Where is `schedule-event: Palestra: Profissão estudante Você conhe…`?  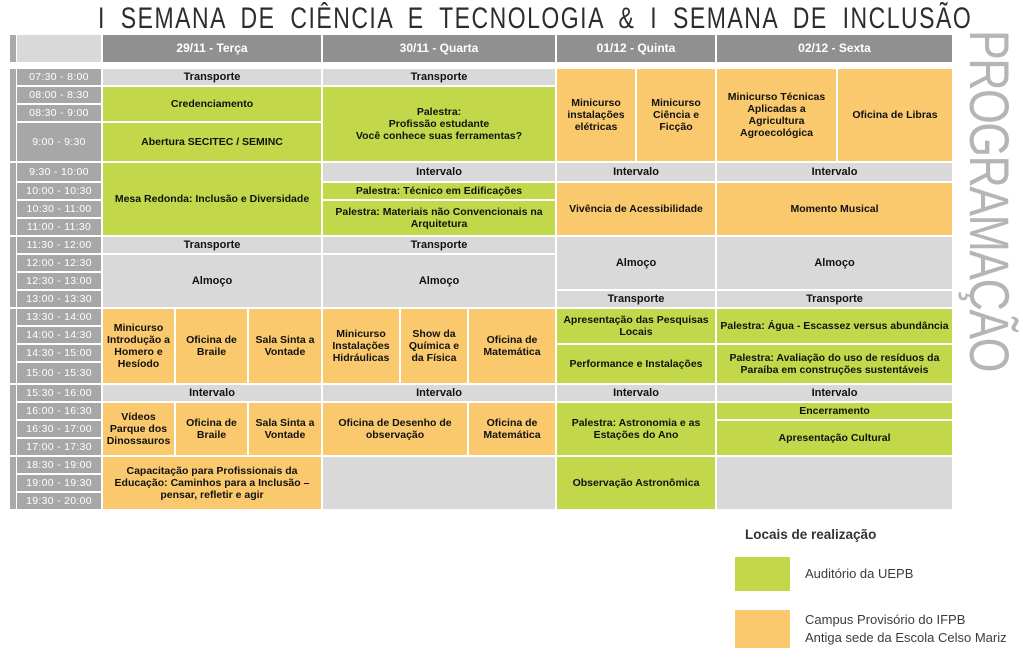
schedule-event: Palestra: Profissão estudante Você conhe… is located at coordinates (439, 124).